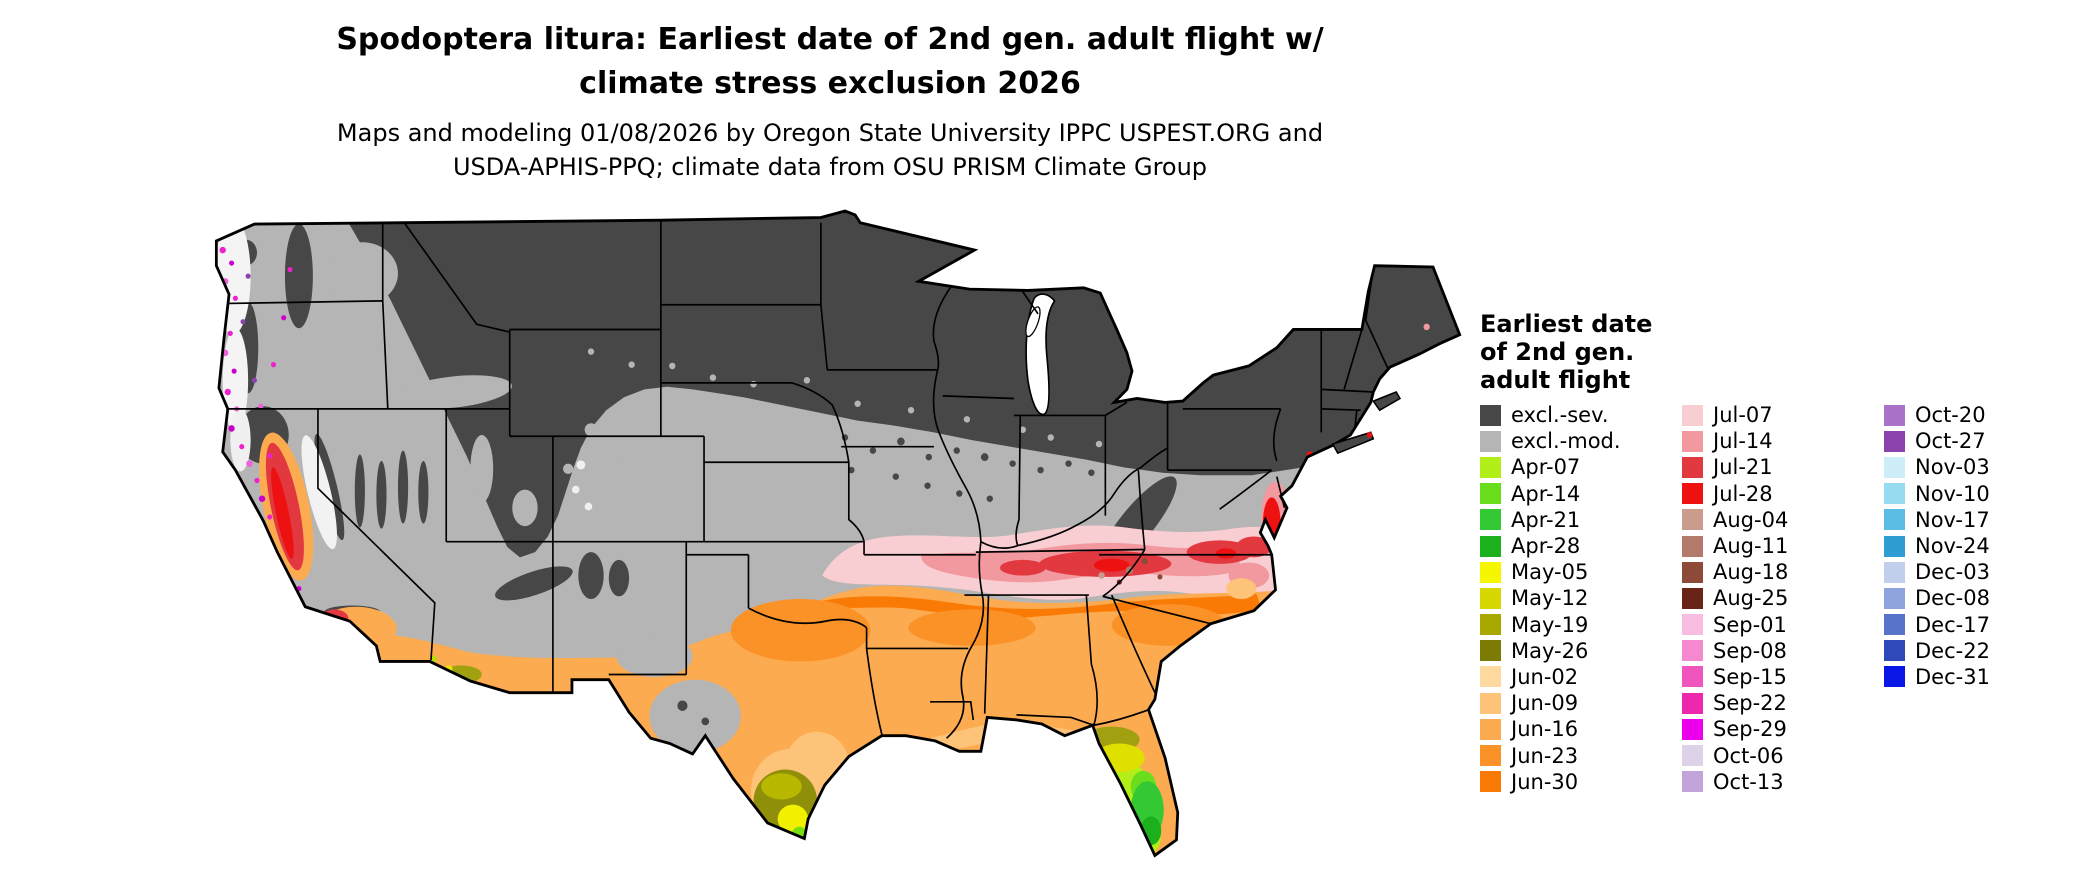 The image size is (2100, 892). I want to click on legend-label: Oct-13, so click(1748, 781).